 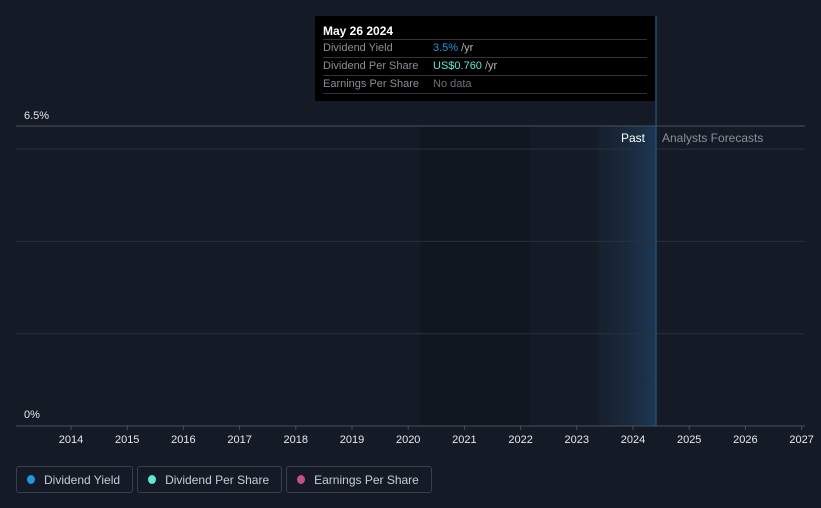 What do you see at coordinates (352, 440) in the screenshot?
I see `x-tick-label: 2019` at bounding box center [352, 440].